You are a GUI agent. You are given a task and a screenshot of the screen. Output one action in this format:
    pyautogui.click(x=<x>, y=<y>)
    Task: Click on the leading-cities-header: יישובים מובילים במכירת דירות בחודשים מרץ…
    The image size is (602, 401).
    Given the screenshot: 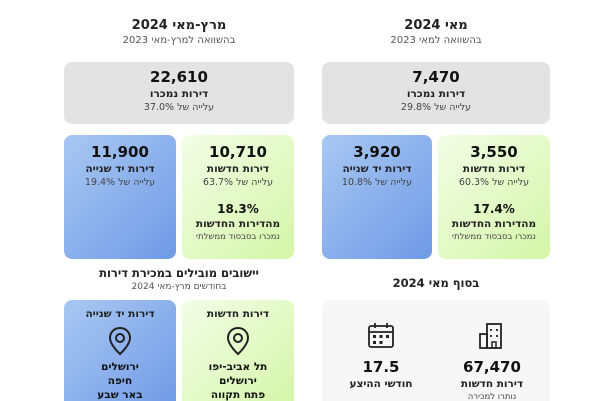 What is the action you would take?
    pyautogui.click(x=179, y=279)
    